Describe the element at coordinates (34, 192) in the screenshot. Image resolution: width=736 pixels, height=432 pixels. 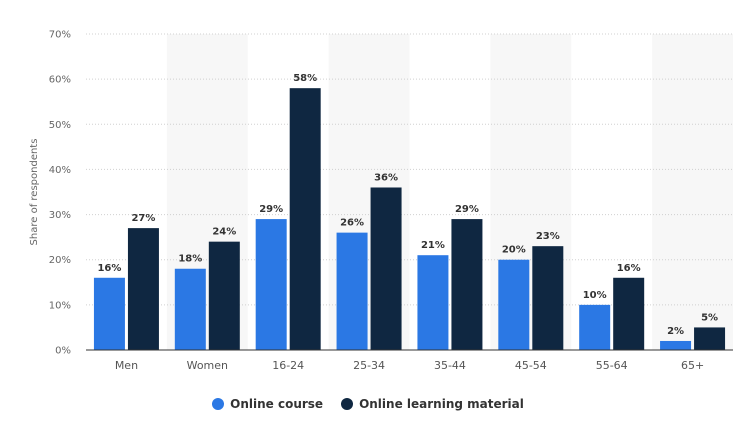
I see `y-axis-label: Share of respondents` at that location.